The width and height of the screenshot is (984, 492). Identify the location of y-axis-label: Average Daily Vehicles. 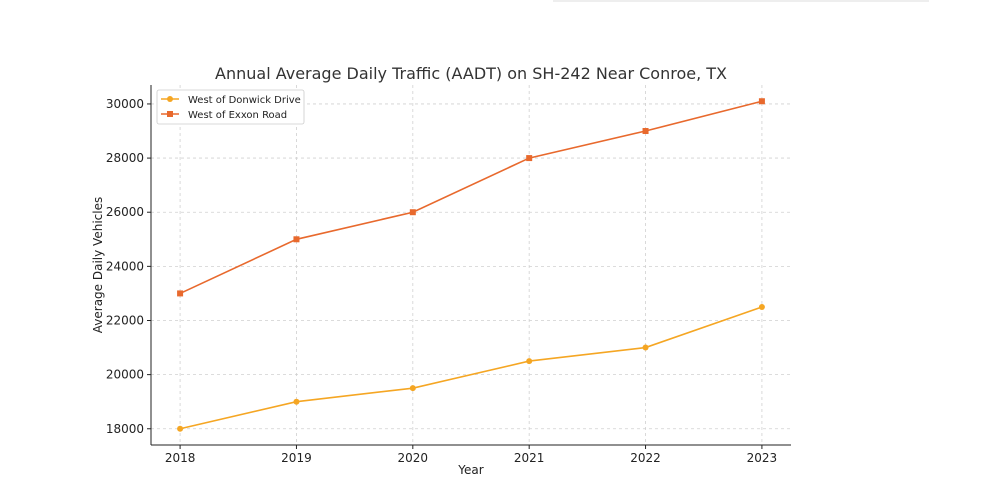
(98, 265).